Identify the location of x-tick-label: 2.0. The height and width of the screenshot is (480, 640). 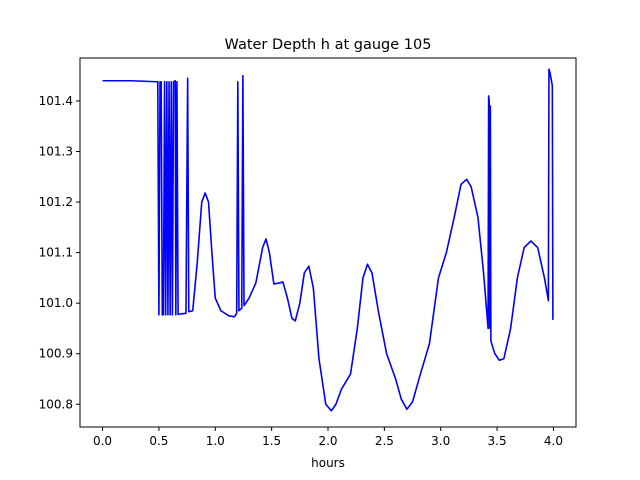
(327, 441).